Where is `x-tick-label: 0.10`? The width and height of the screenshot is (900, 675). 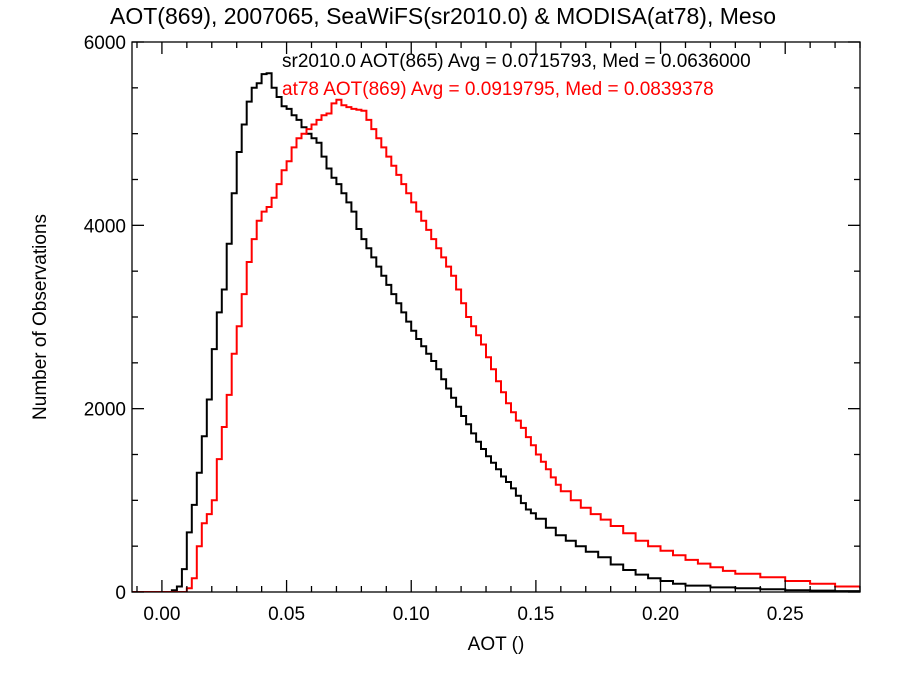 x-tick-label: 0.10 is located at coordinates (411, 614).